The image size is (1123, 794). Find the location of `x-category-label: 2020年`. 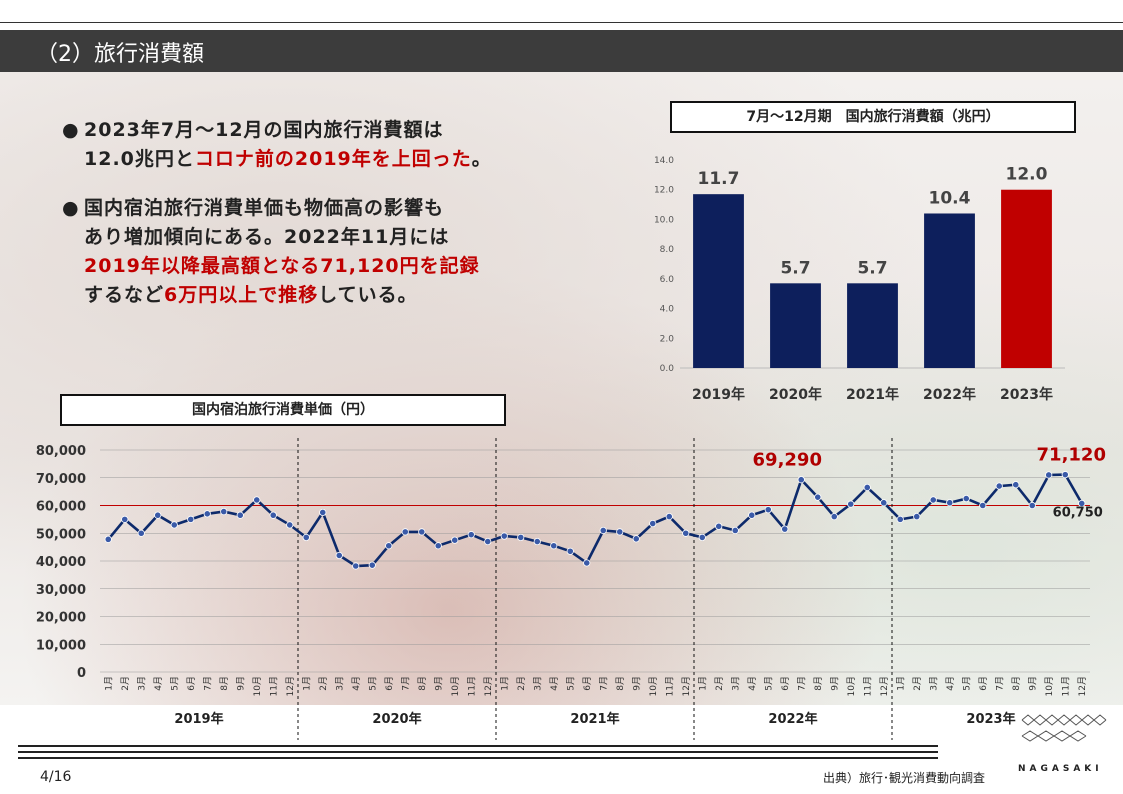

x-category-label: 2020年 is located at coordinates (795, 394).